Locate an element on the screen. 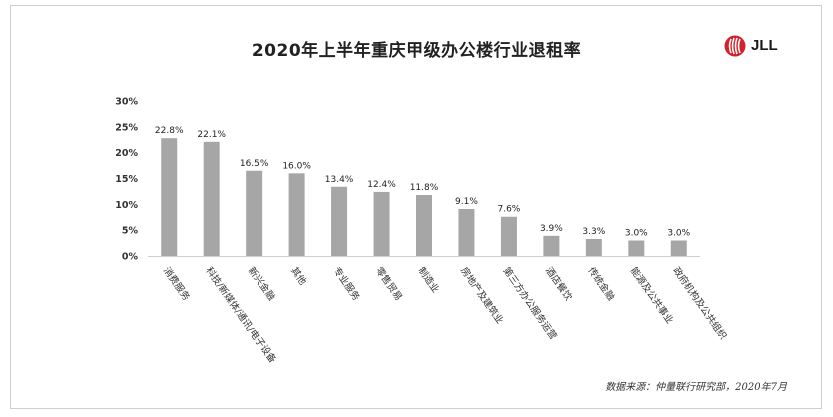 The image size is (833, 417). data-label: 13.4% is located at coordinates (339, 180).